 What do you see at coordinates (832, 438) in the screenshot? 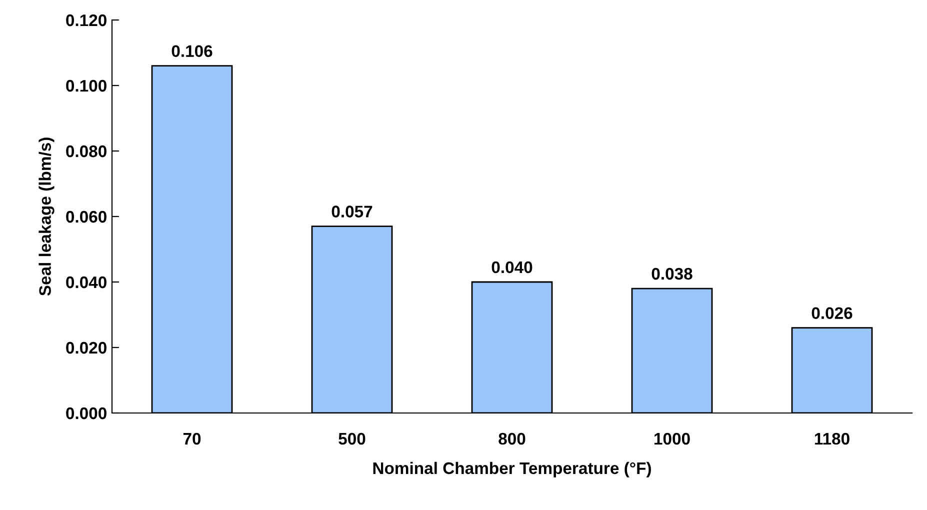
I see `x-tick-label: 1180` at bounding box center [832, 438].